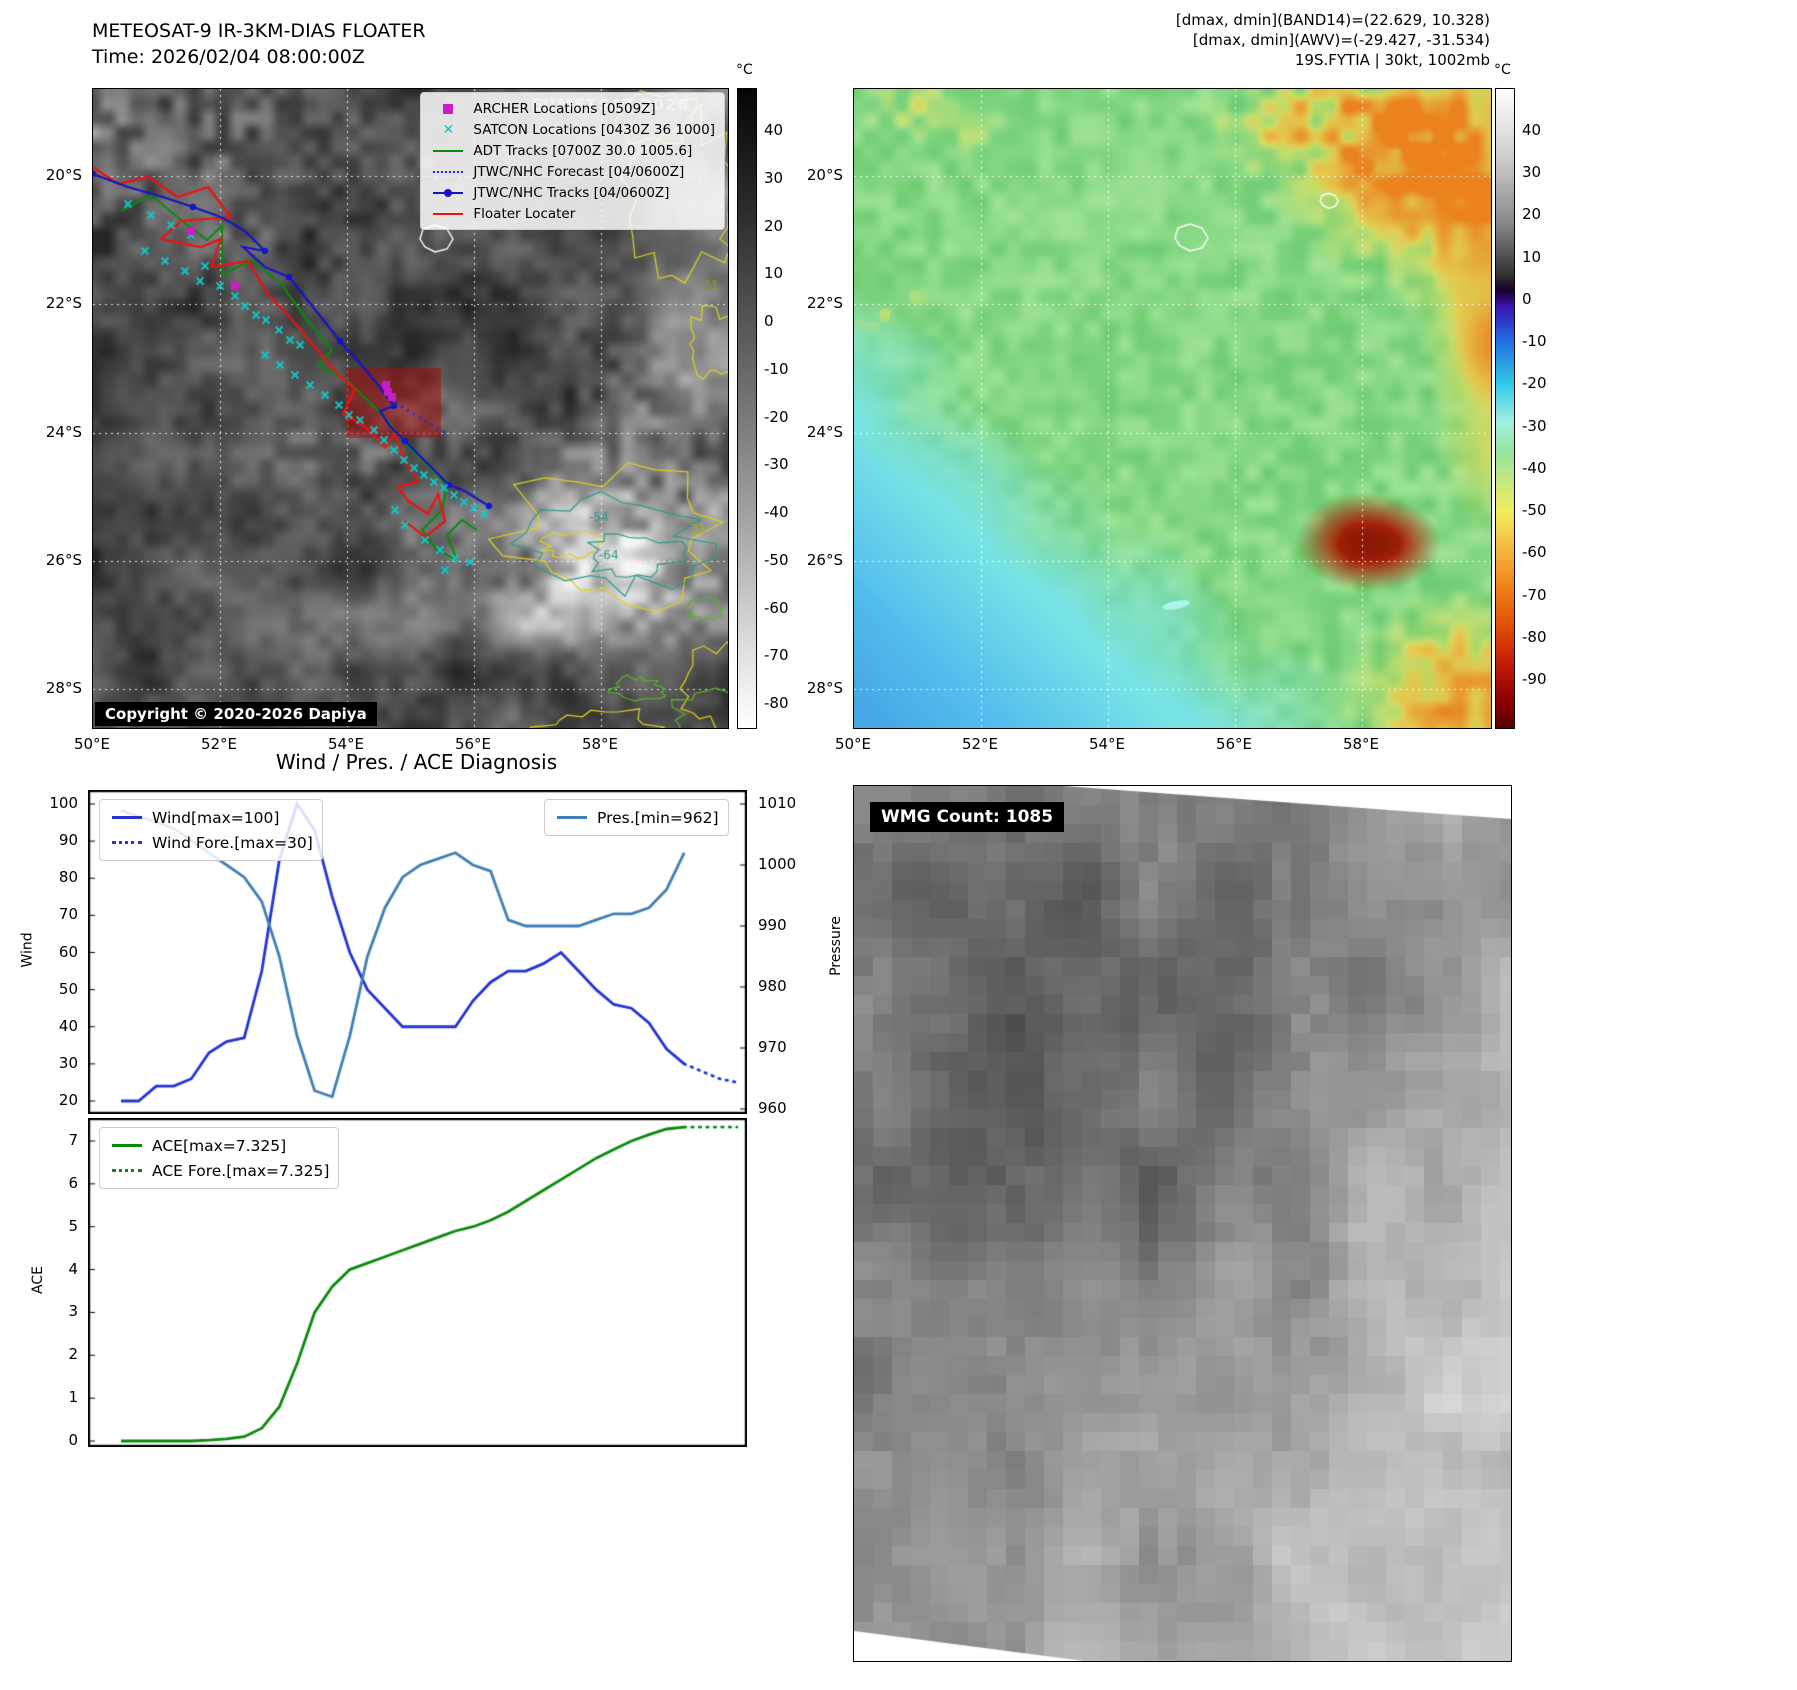  I want to click on tick-label: 980, so click(772, 986).